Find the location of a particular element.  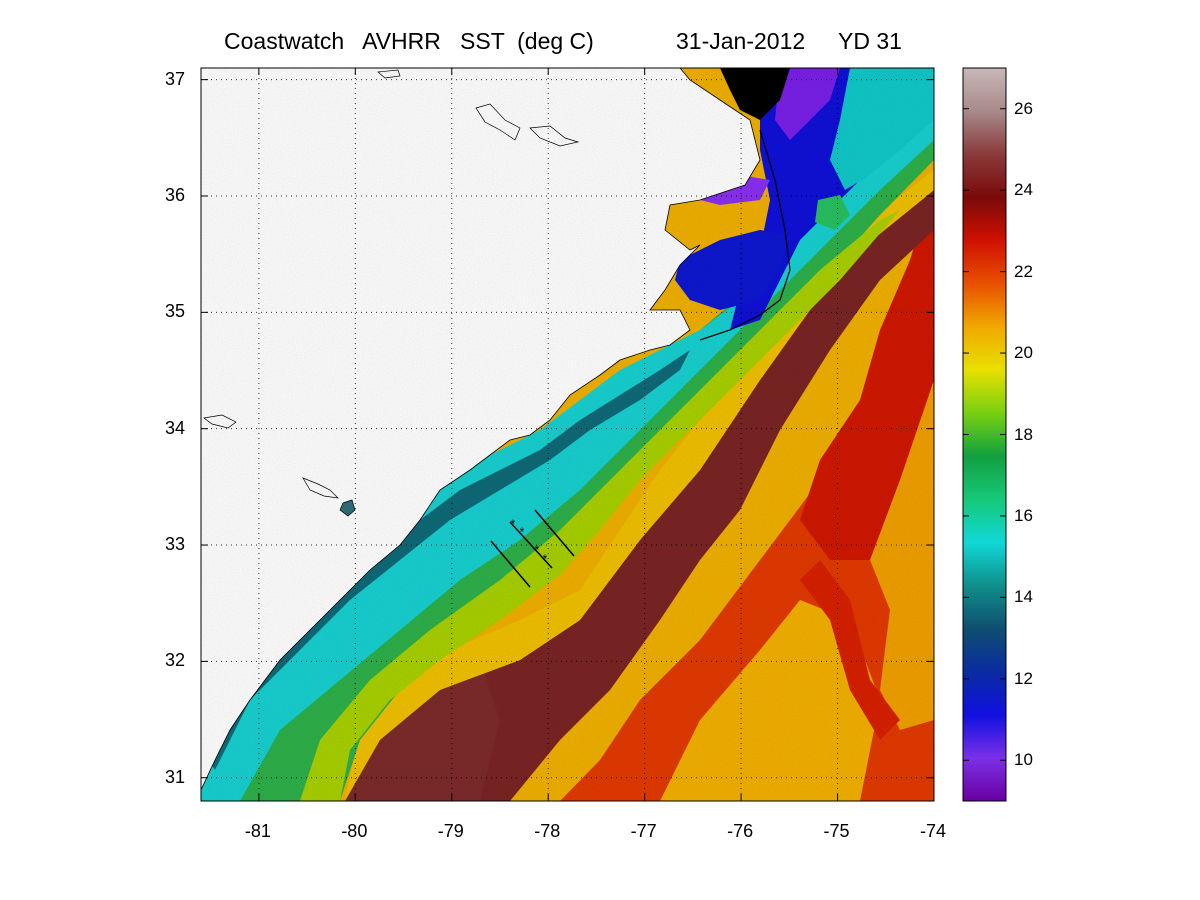

figure-date: 31-Jan-2012 is located at coordinates (741, 41).